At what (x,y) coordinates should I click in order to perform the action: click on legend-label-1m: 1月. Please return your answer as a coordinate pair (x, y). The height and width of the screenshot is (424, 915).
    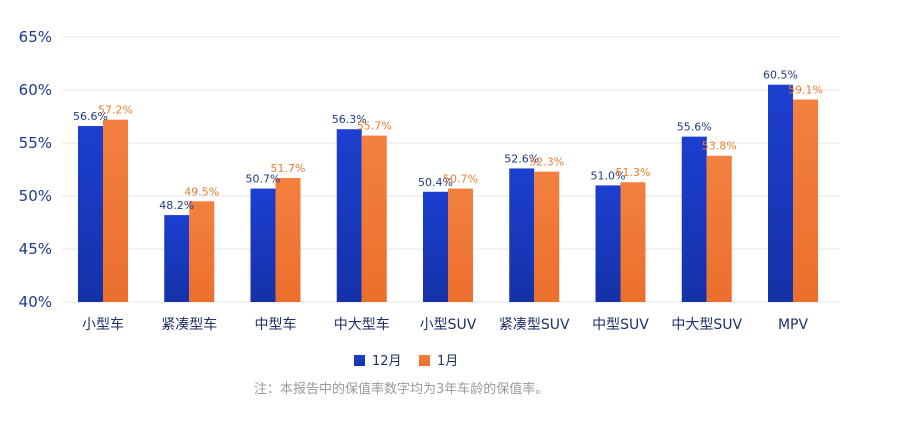
    Looking at the image, I should click on (447, 361).